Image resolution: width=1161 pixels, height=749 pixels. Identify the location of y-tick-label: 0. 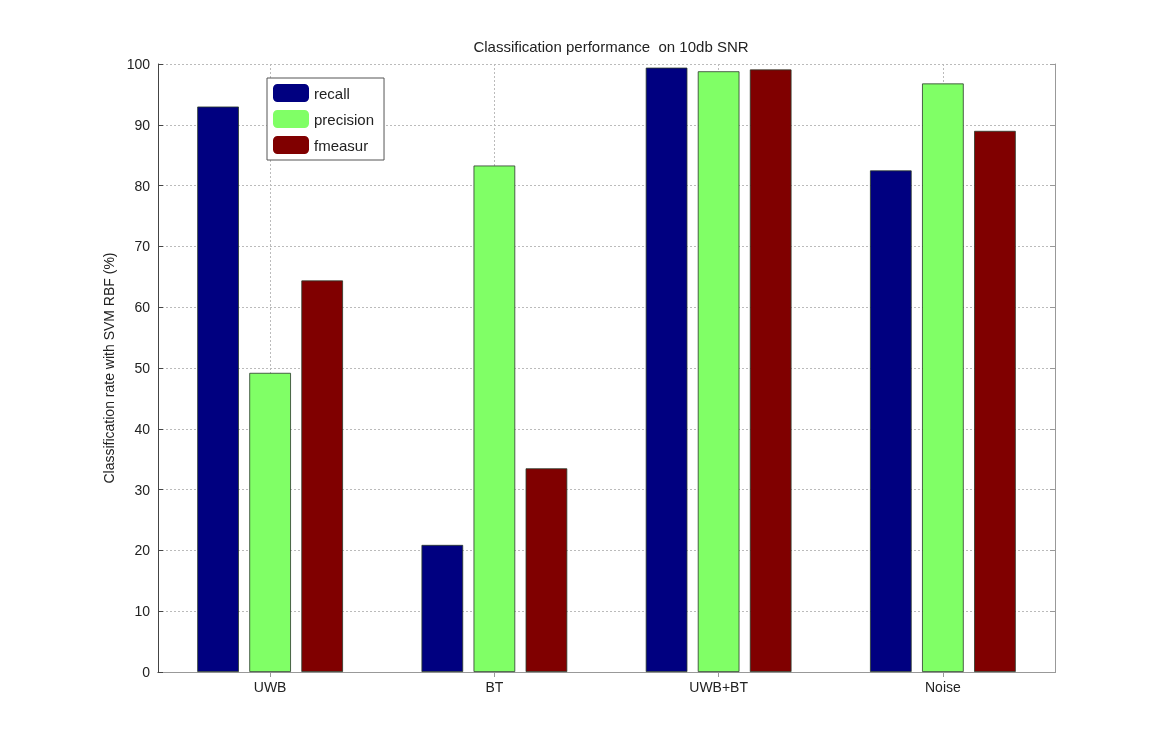
(146, 672).